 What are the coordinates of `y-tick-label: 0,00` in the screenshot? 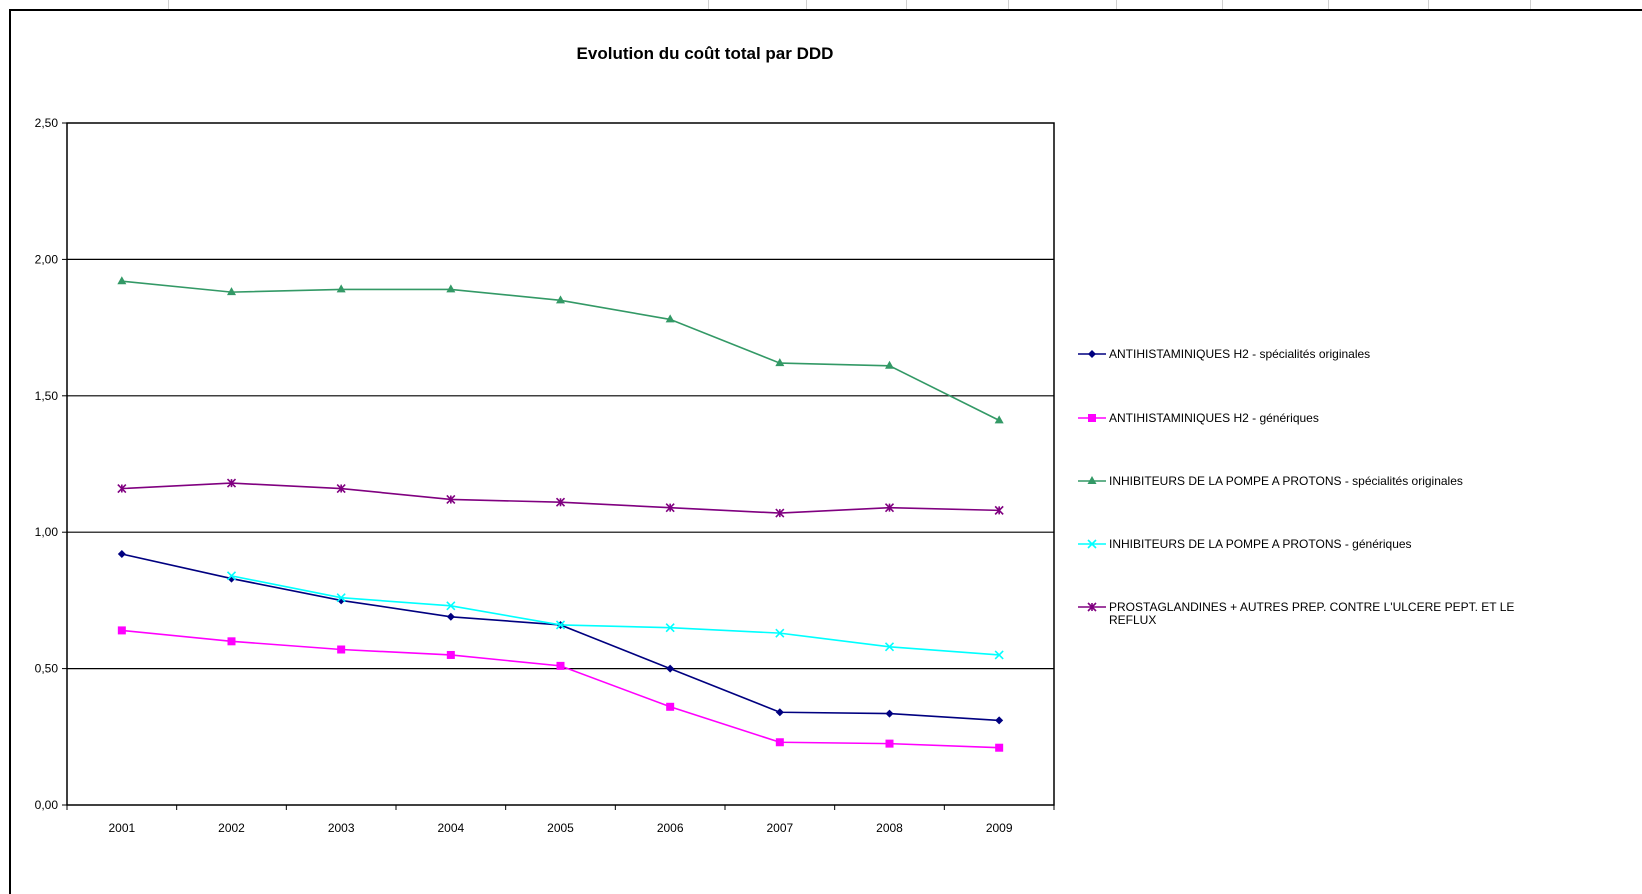 It's located at (47, 805).